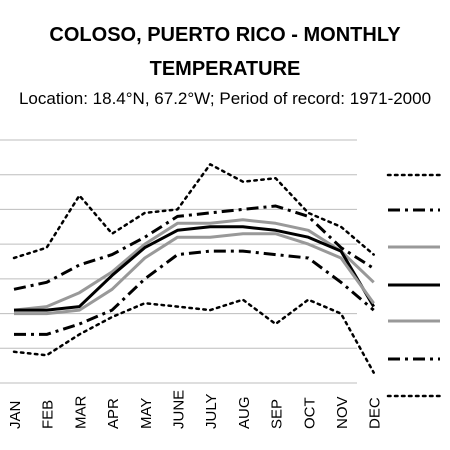 This screenshot has height=450, width=450. Describe the element at coordinates (225, 35) in the screenshot. I see `chart-title-line-1: COLOSO, PUERTO RICO - MONTHLY` at that location.